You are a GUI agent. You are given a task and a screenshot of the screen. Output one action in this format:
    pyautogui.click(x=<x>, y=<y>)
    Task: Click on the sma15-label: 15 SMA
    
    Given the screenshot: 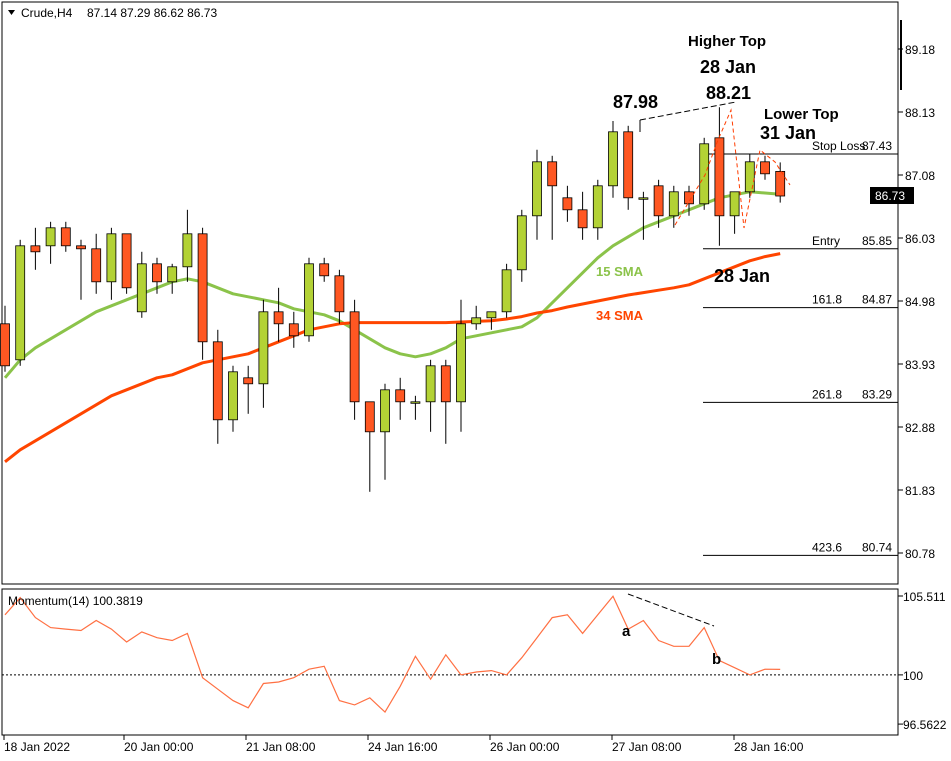 What is the action you would take?
    pyautogui.click(x=620, y=271)
    